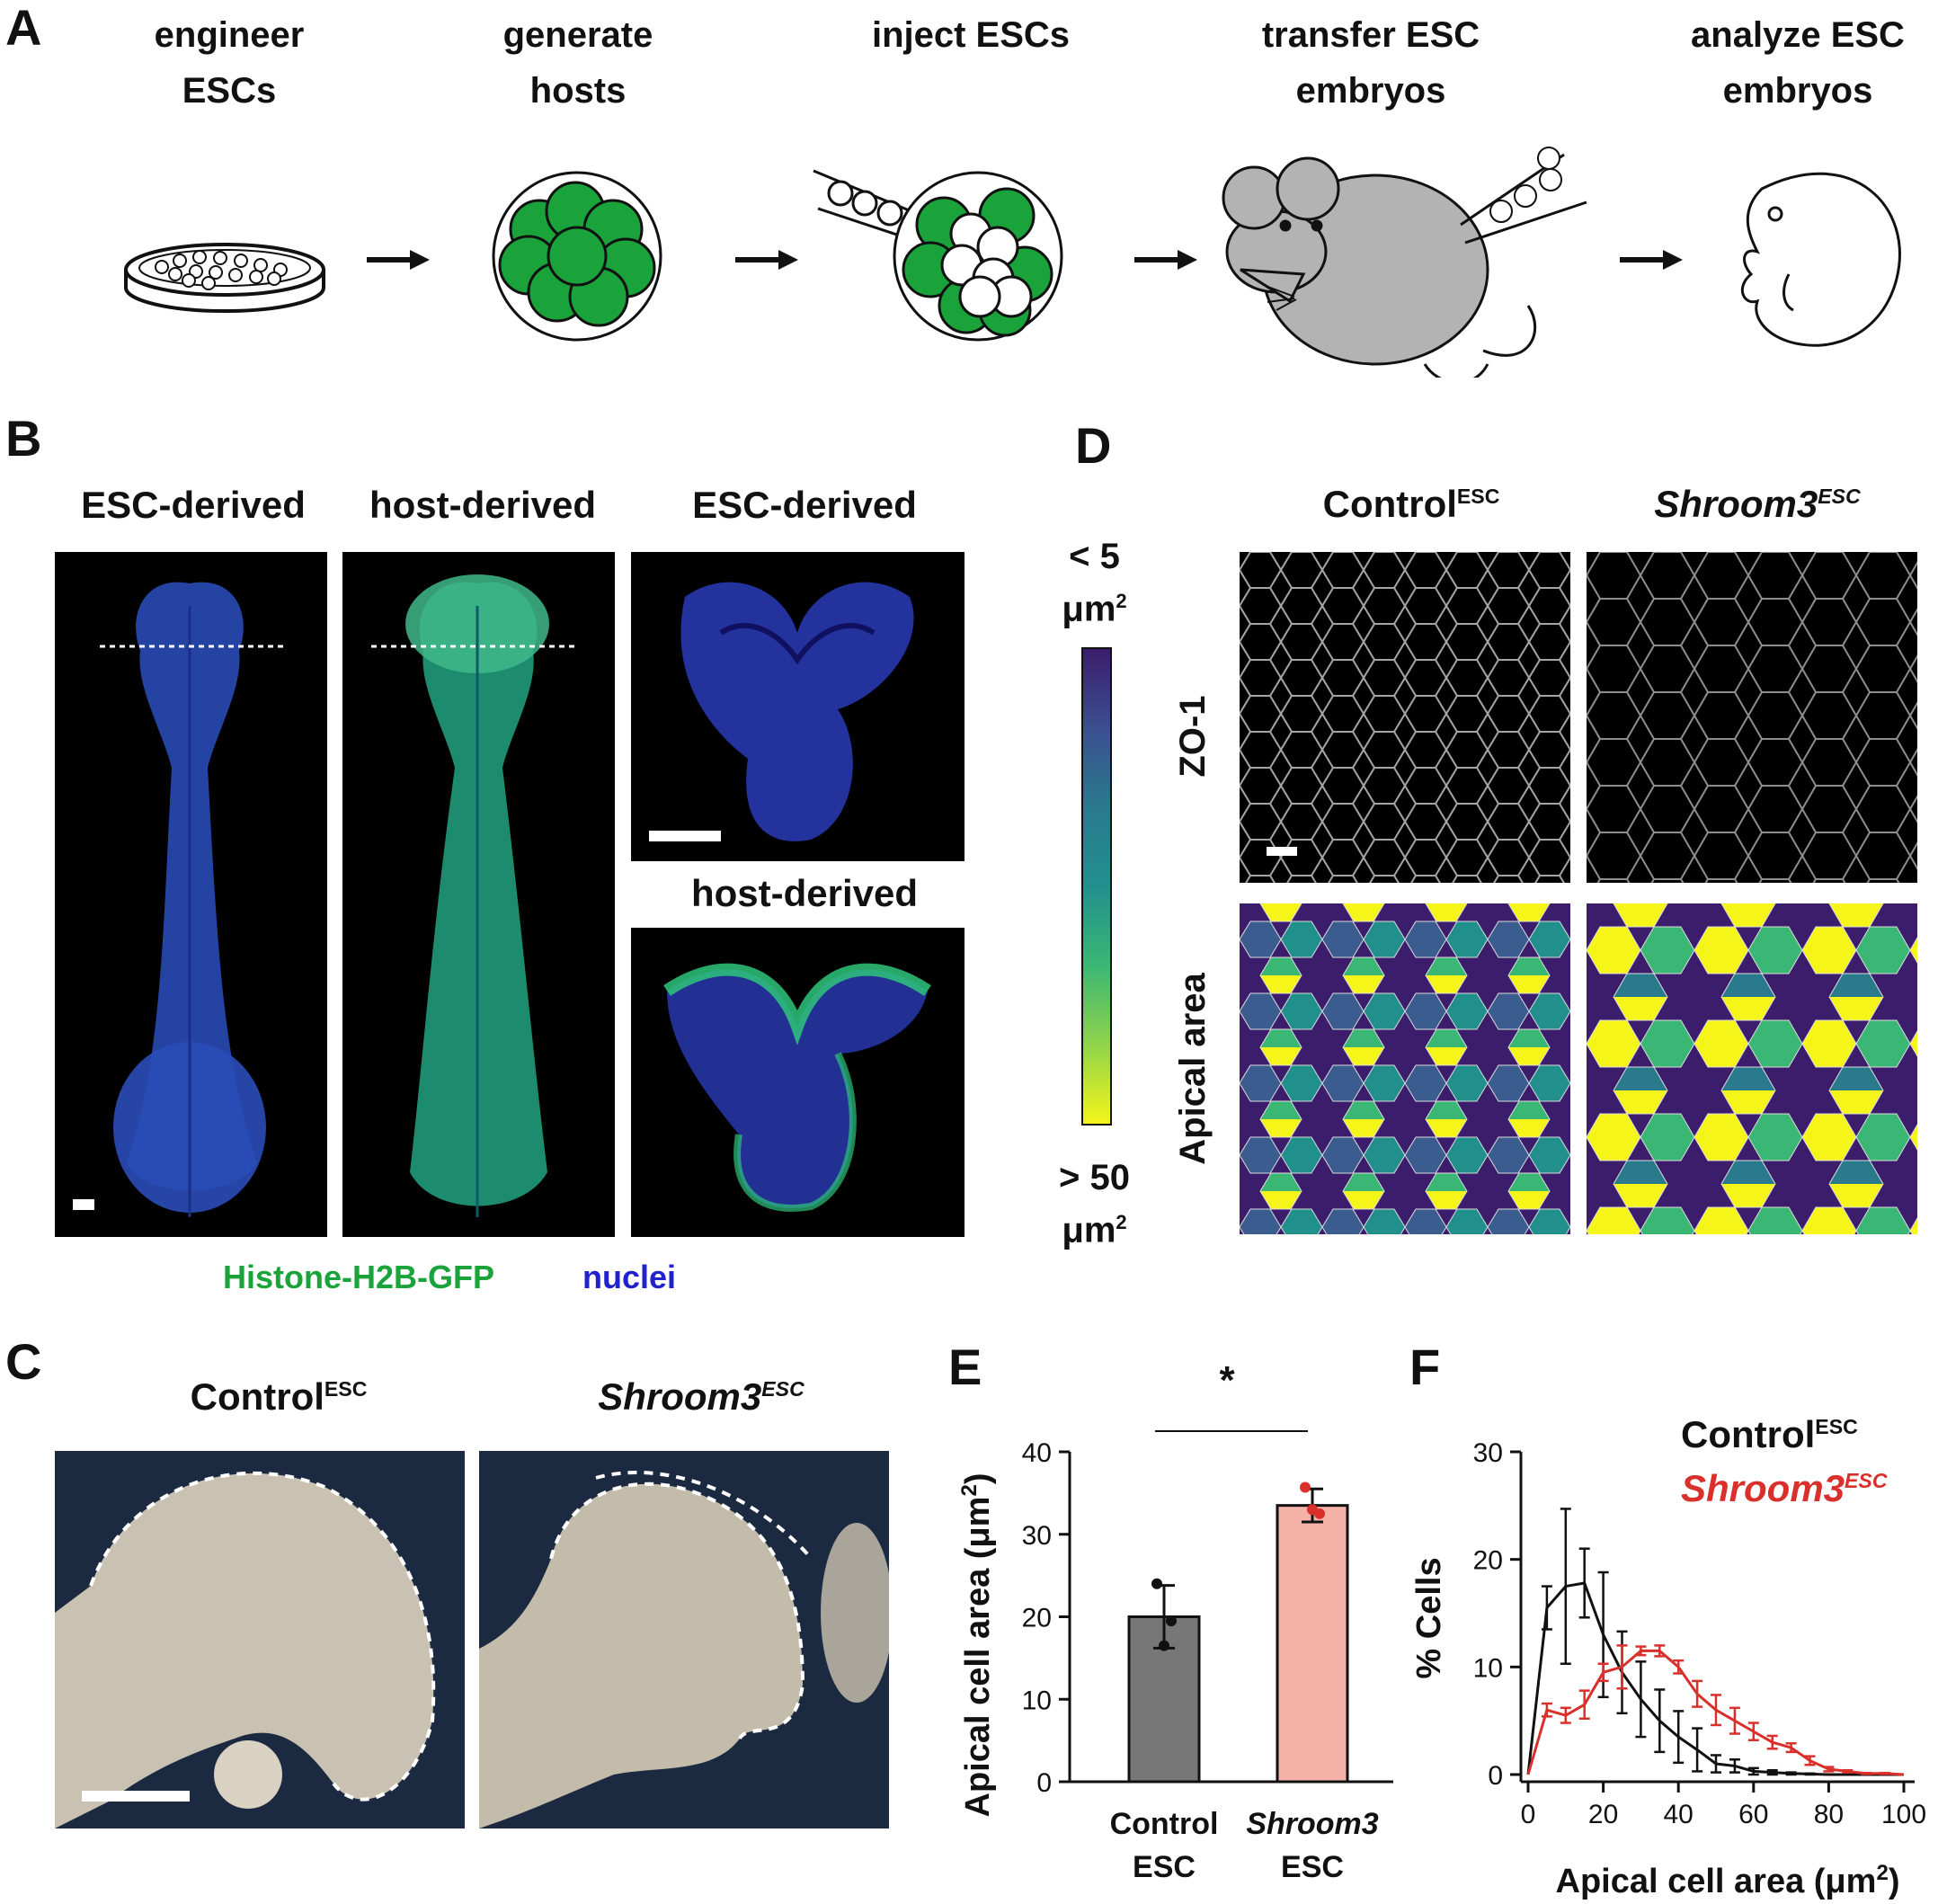 The width and height of the screenshot is (1938, 1904). Describe the element at coordinates (969, 1490) in the screenshot. I see `panel-e-ylabel-sup: 2` at that location.